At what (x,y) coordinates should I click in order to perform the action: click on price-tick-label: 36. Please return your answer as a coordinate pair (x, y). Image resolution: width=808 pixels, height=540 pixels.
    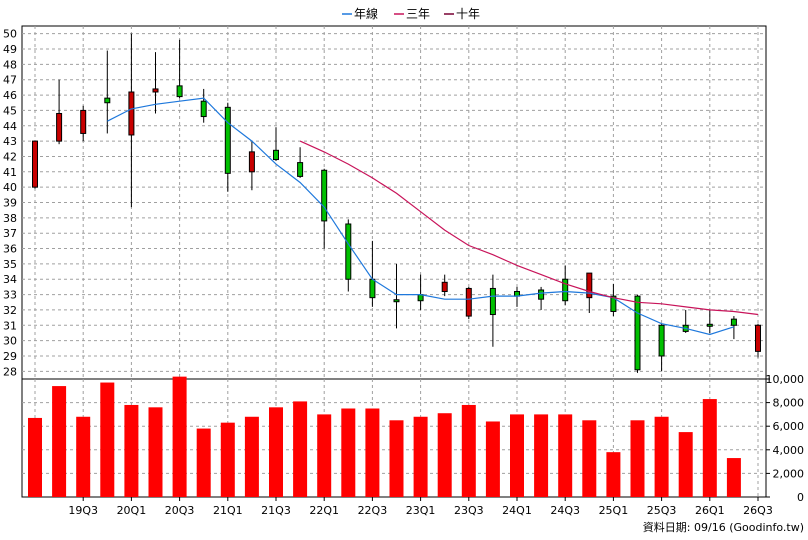
    Looking at the image, I should click on (10, 249).